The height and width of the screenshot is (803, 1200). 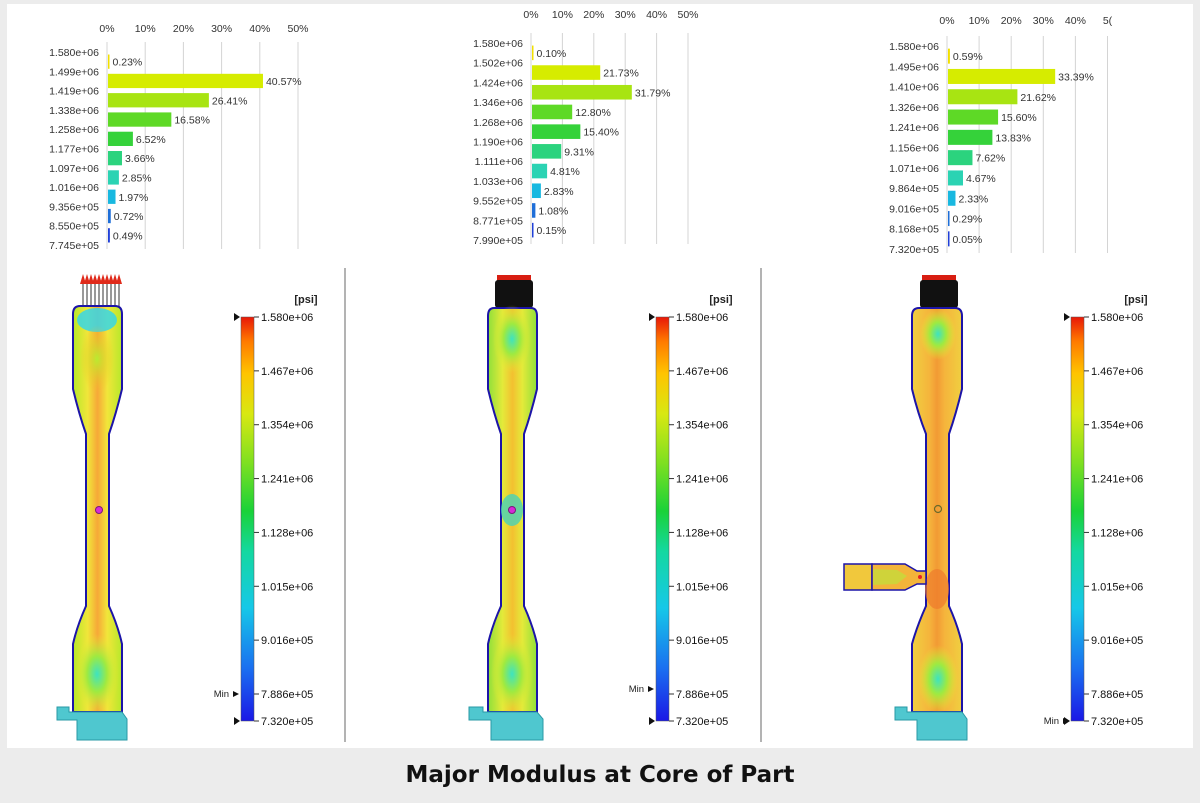 What do you see at coordinates (914, 67) in the screenshot?
I see `bin-edge-label: 1.495e+06` at bounding box center [914, 67].